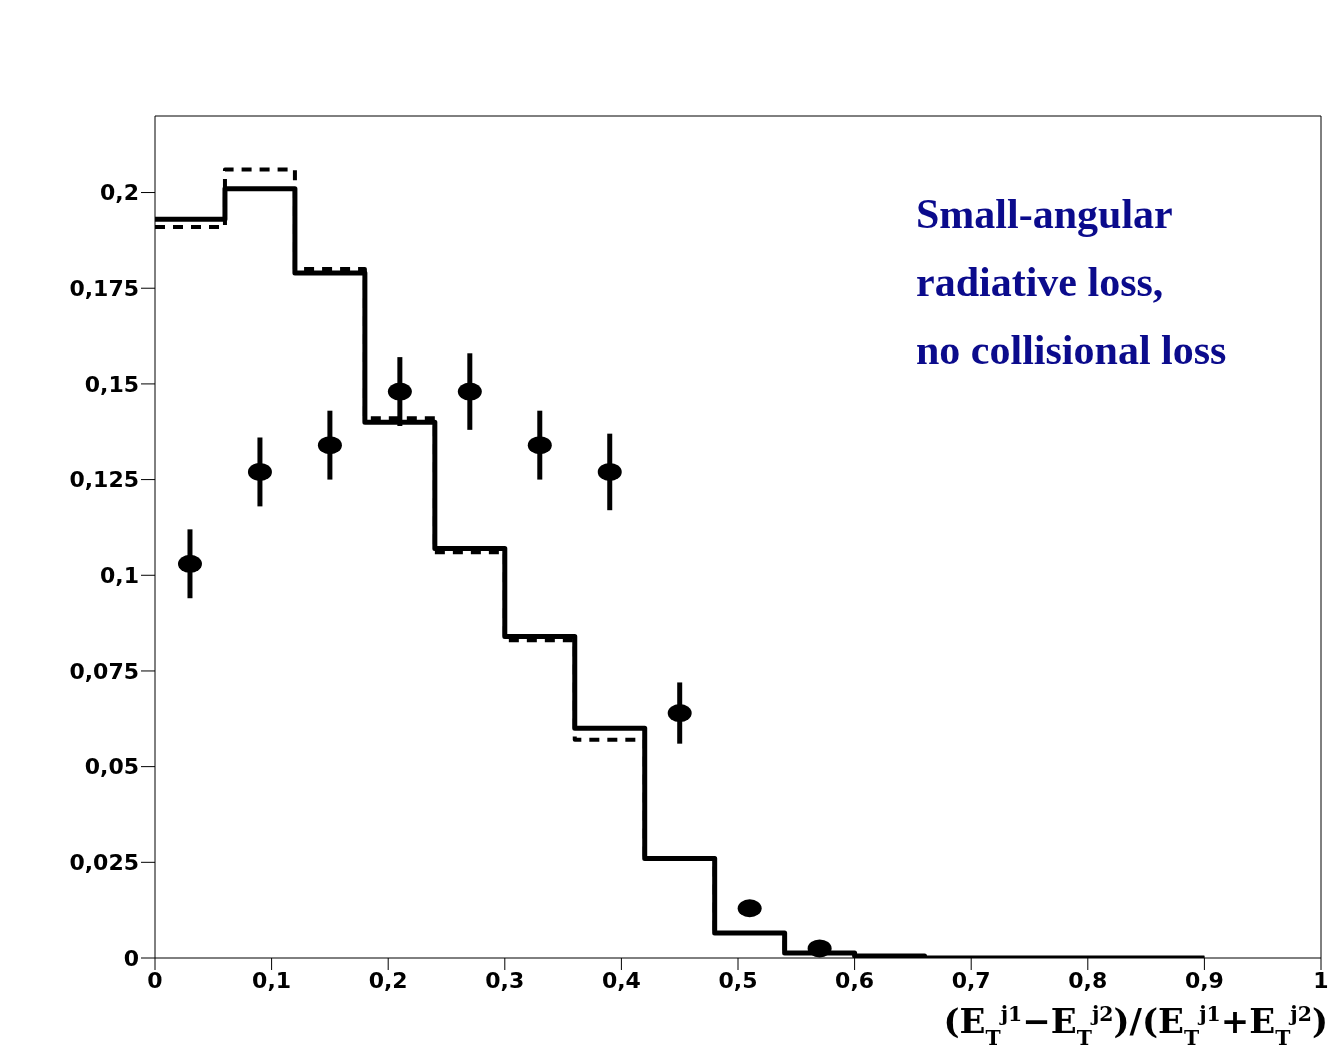 This screenshot has height=1063, width=1340. I want to click on annotation: radiative loss,, so click(1040, 282).